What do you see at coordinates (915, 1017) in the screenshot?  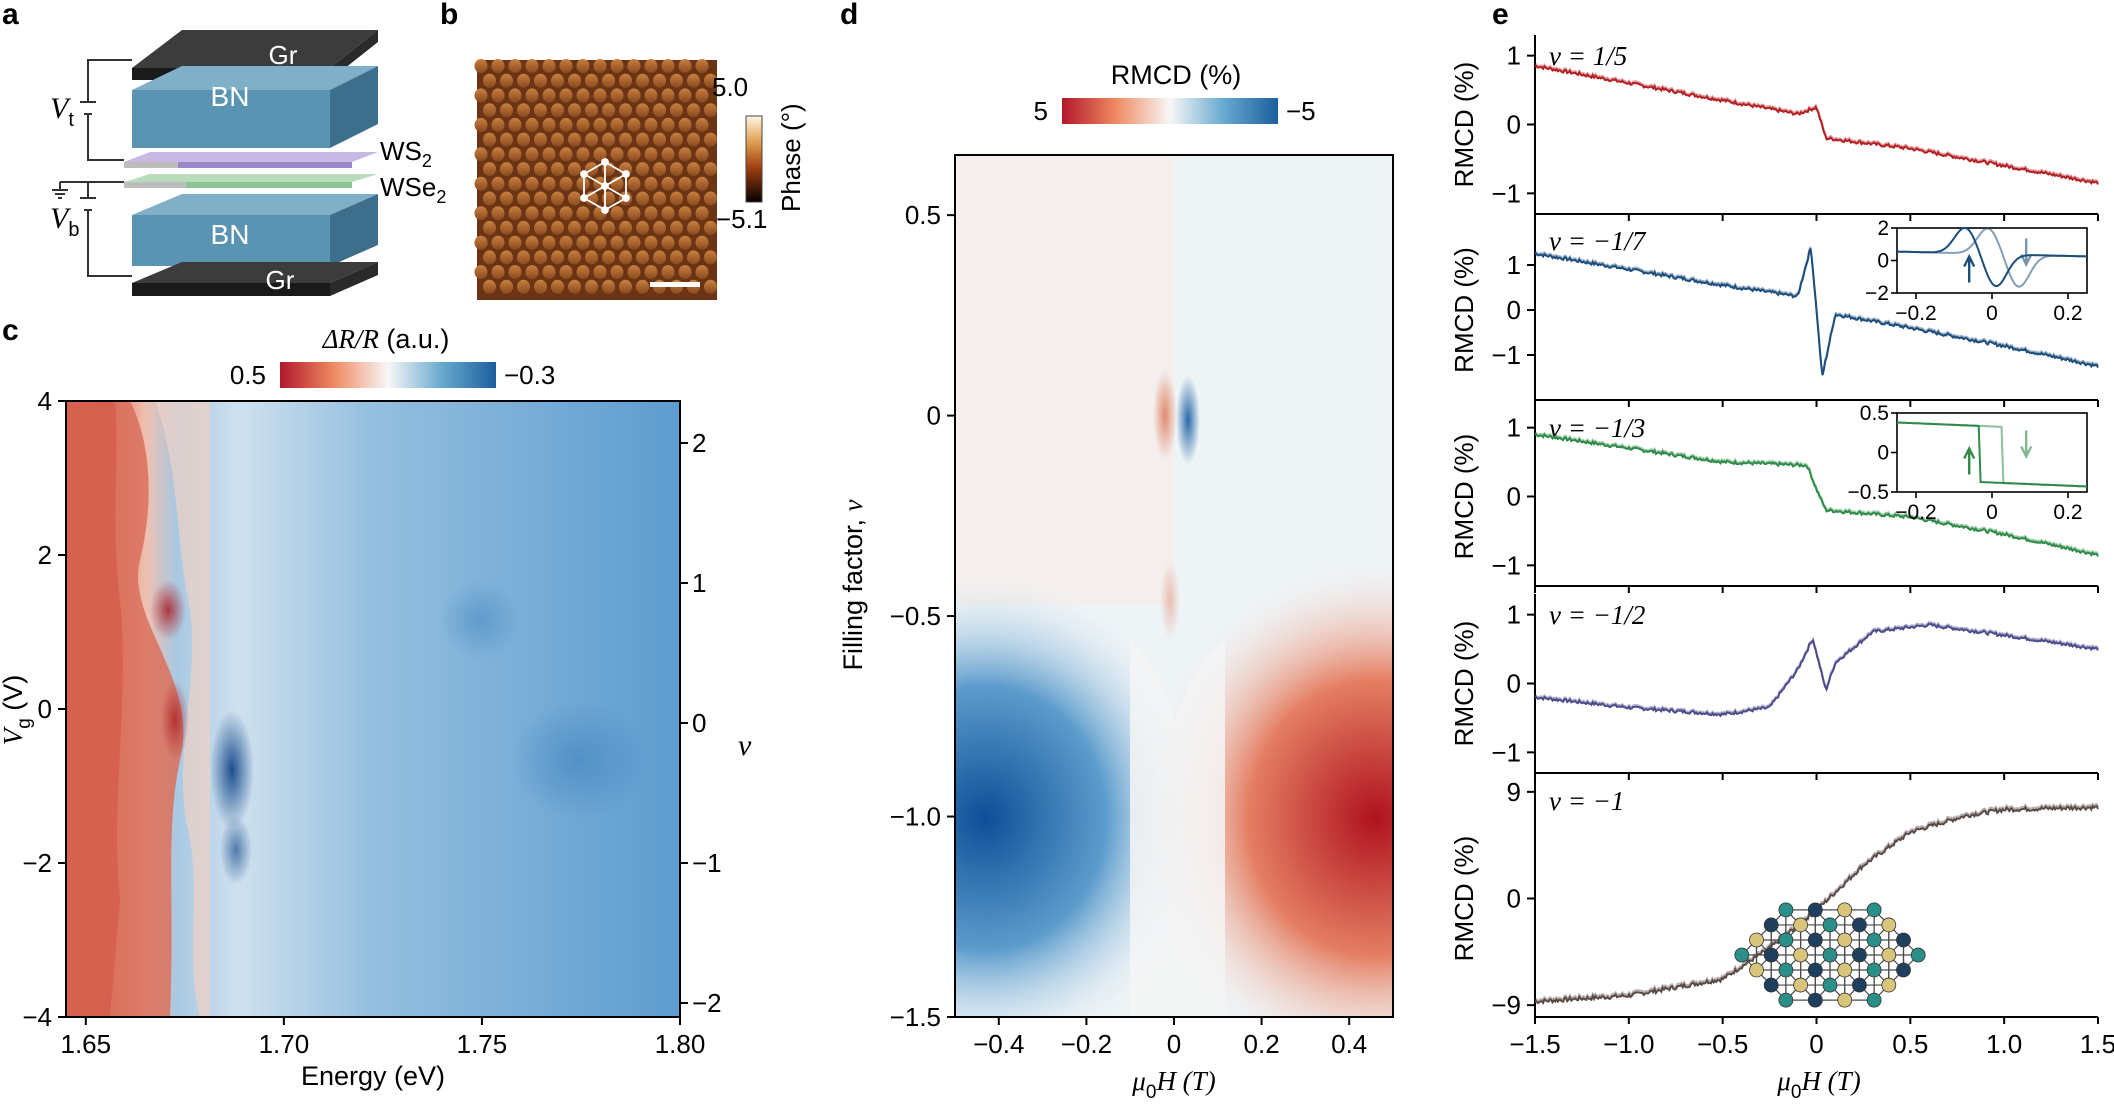 I see `d-ytick-label: −1.5` at bounding box center [915, 1017].